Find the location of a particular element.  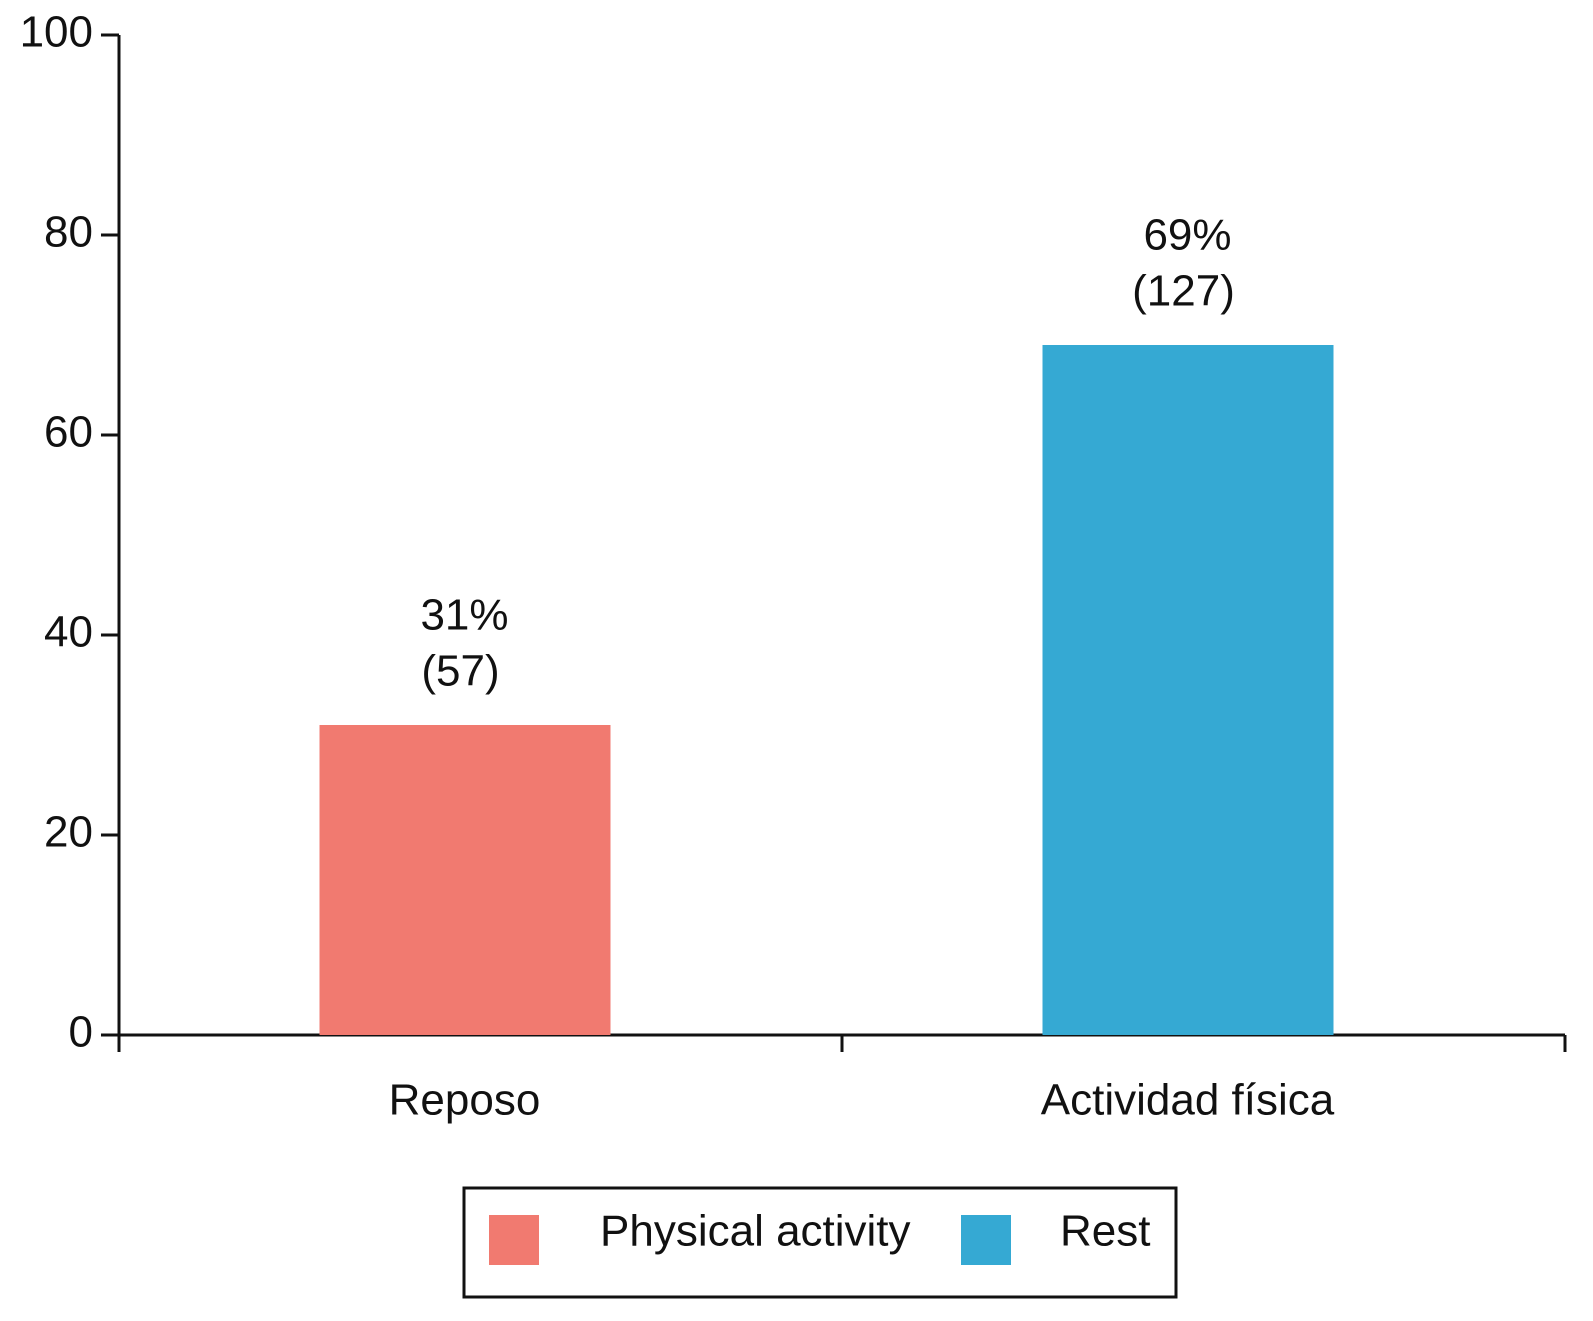

legend-label: Rest is located at coordinates (1105, 1231).